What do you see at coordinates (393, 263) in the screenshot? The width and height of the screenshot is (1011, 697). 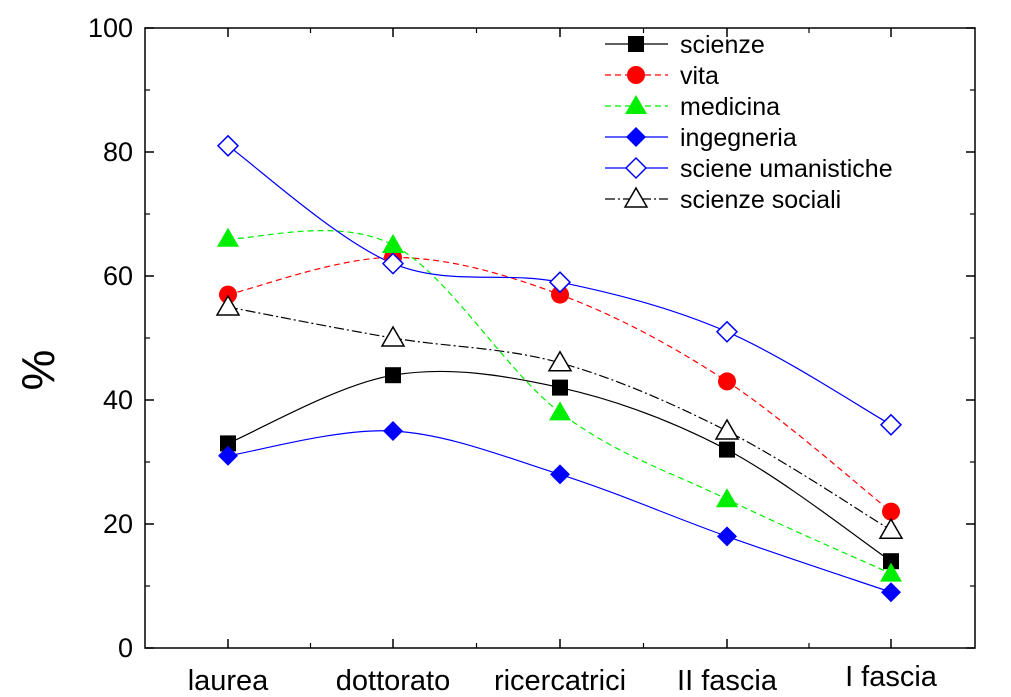 I see `point-sciene-umanistiche-dottorato` at bounding box center [393, 263].